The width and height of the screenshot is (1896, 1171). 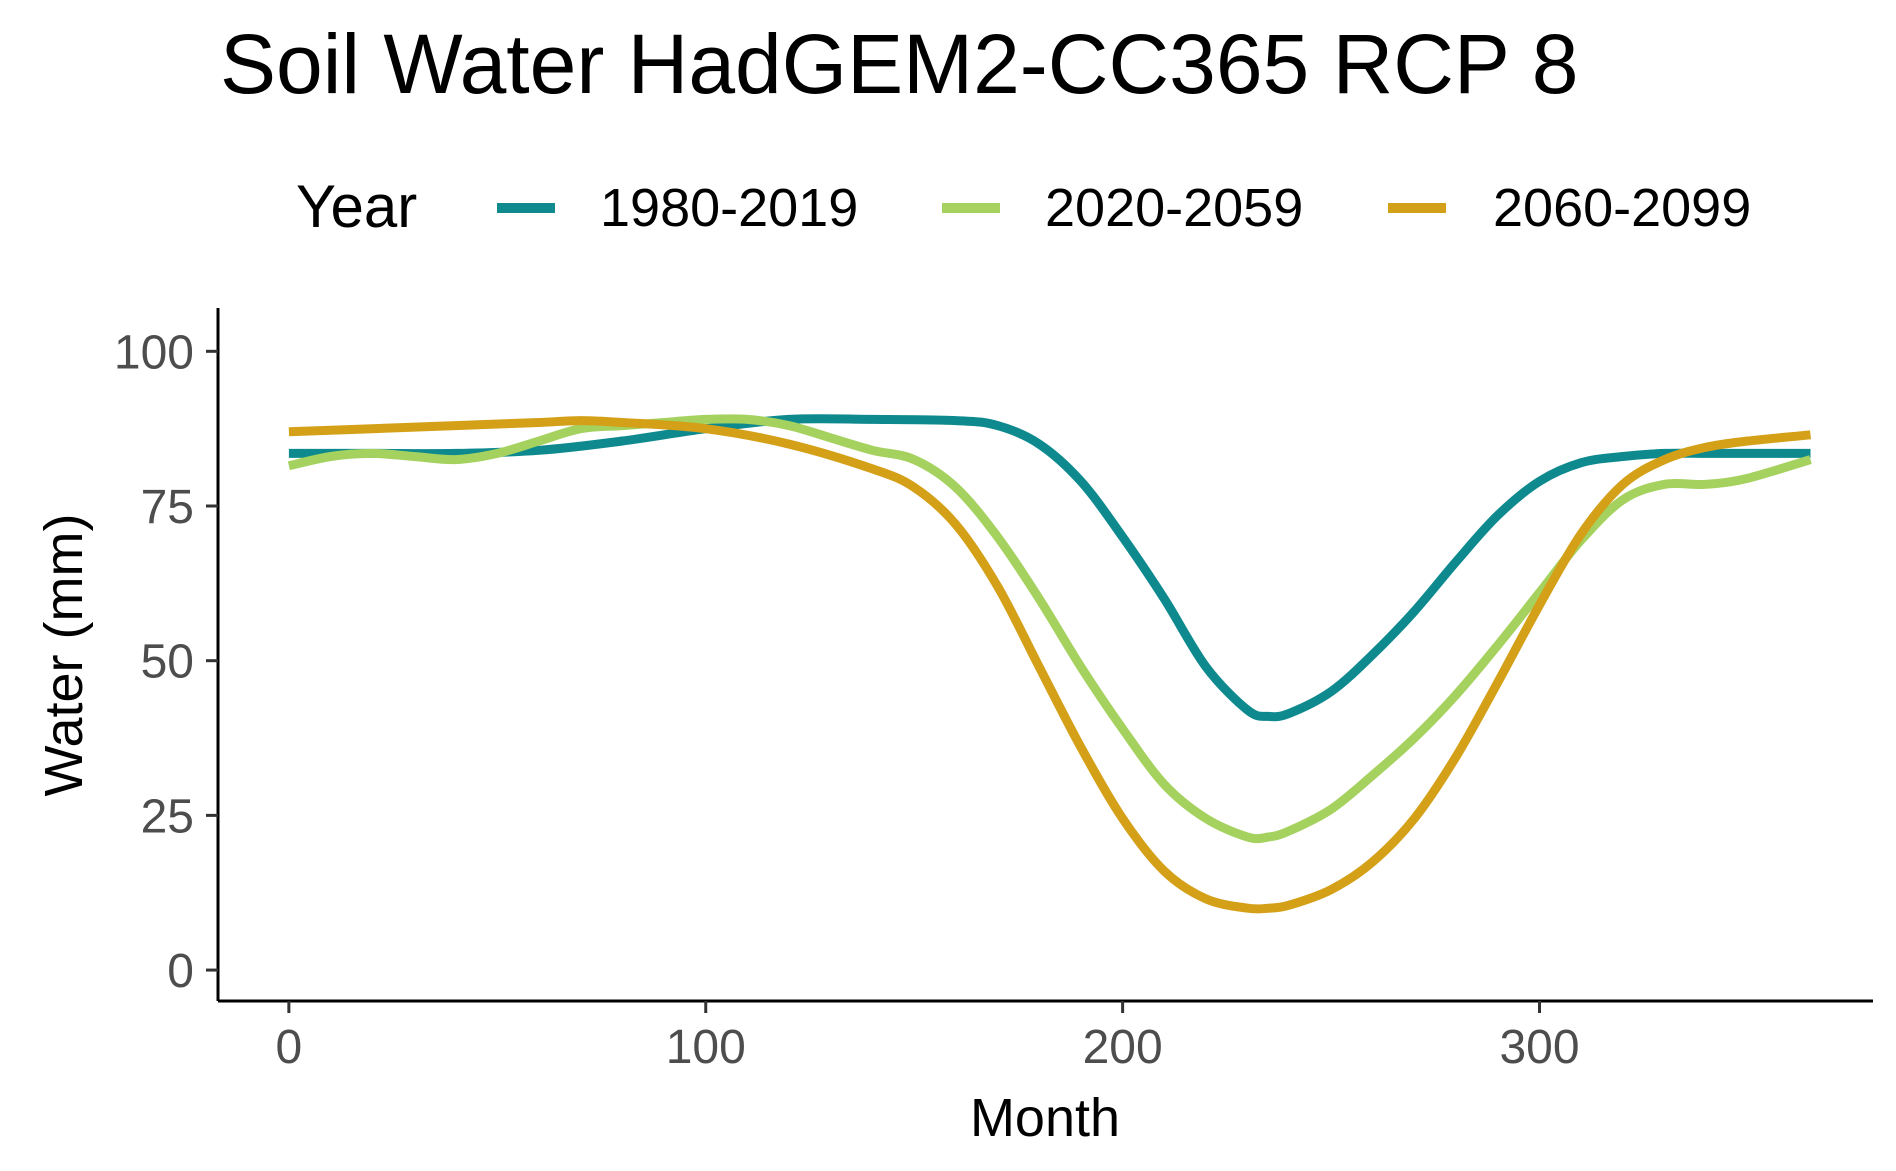 I want to click on x-tick-label: 0, so click(x=289, y=1047).